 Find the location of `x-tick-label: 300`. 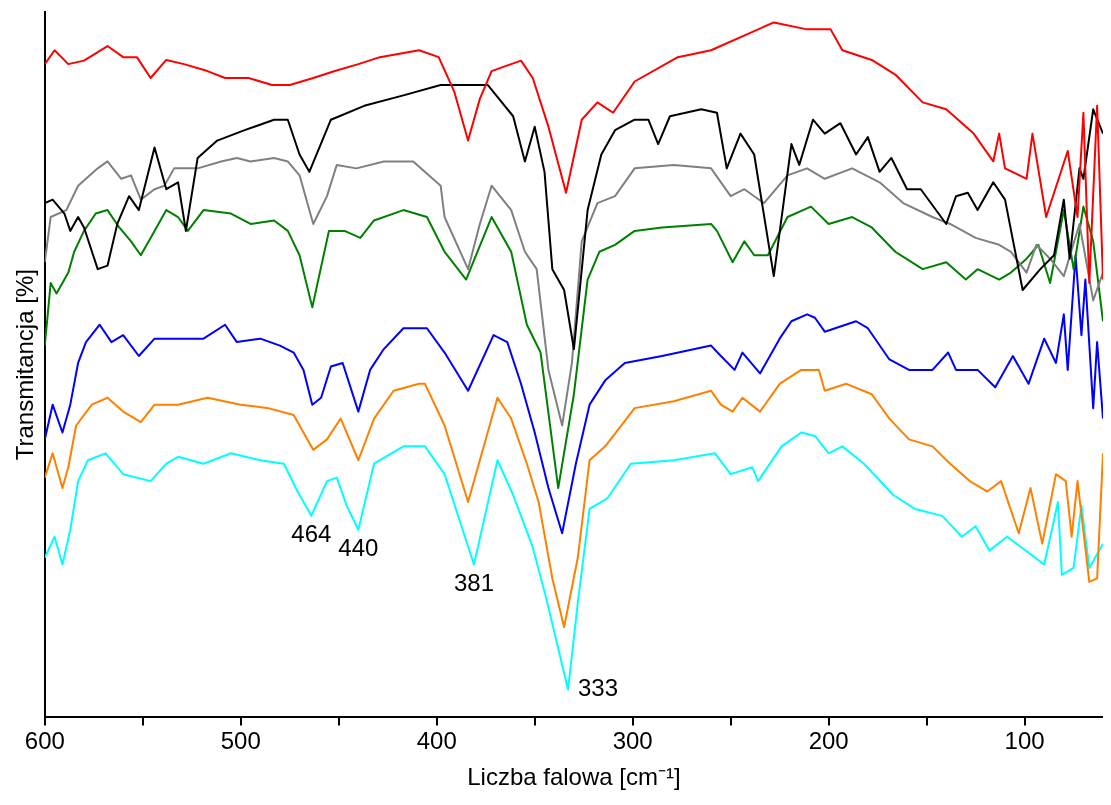

x-tick-label: 300 is located at coordinates (632, 741).